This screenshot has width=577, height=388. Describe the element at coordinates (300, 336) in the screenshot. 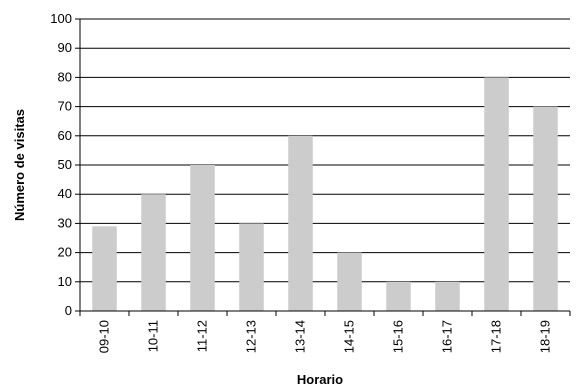

I see `x-tick-label: 13-14` at that location.